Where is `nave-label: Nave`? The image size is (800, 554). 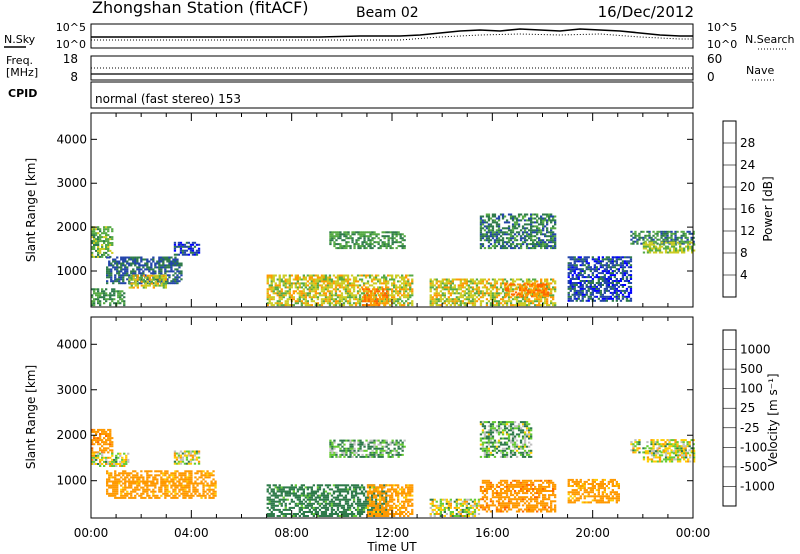
nave-label: Nave is located at coordinates (760, 70).